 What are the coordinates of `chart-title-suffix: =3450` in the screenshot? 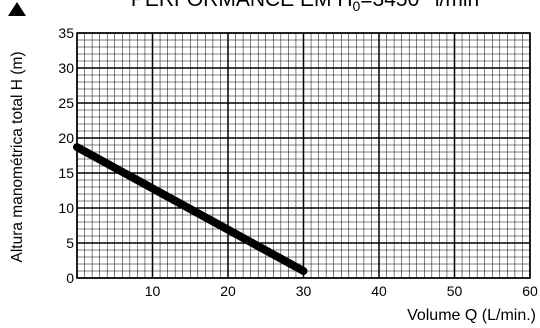 It's located at (389, 5).